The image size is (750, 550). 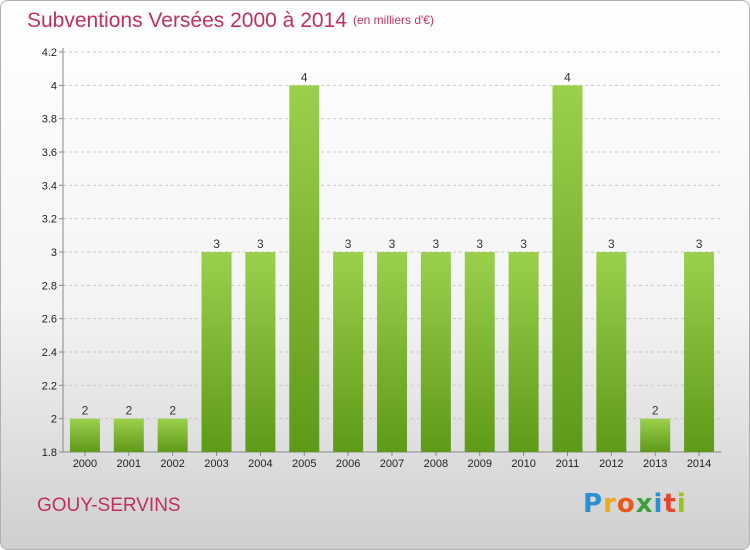 I want to click on bar-2010, so click(x=523, y=352).